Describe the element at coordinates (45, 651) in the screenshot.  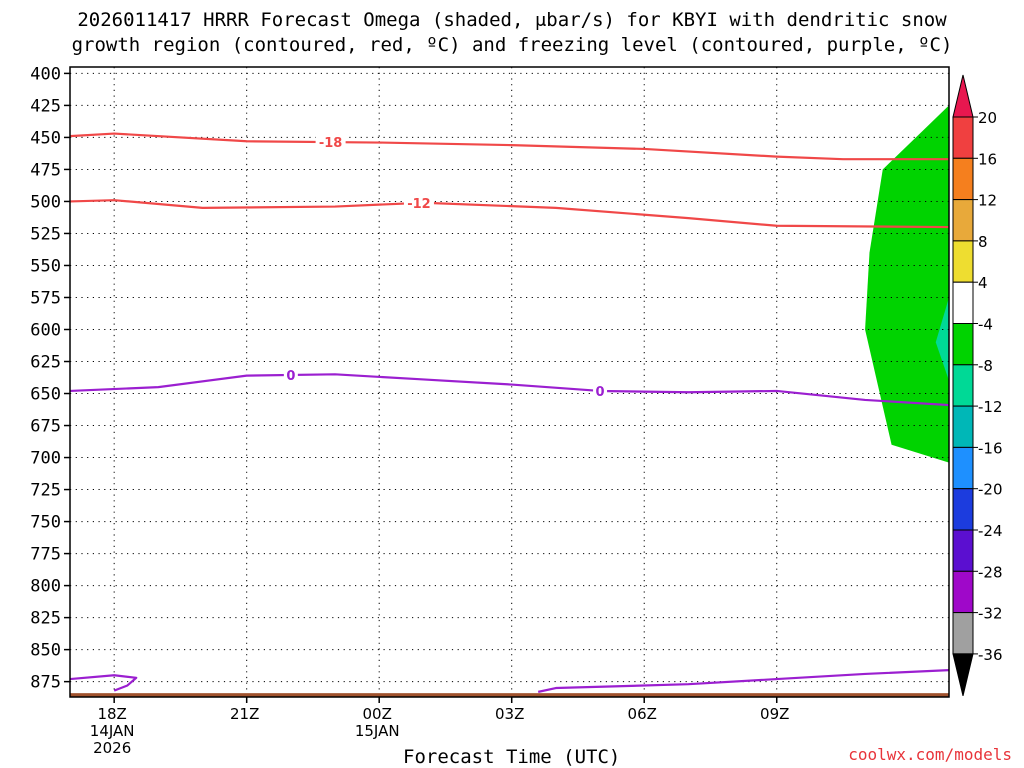
I see `y-tick-label: 850` at that location.